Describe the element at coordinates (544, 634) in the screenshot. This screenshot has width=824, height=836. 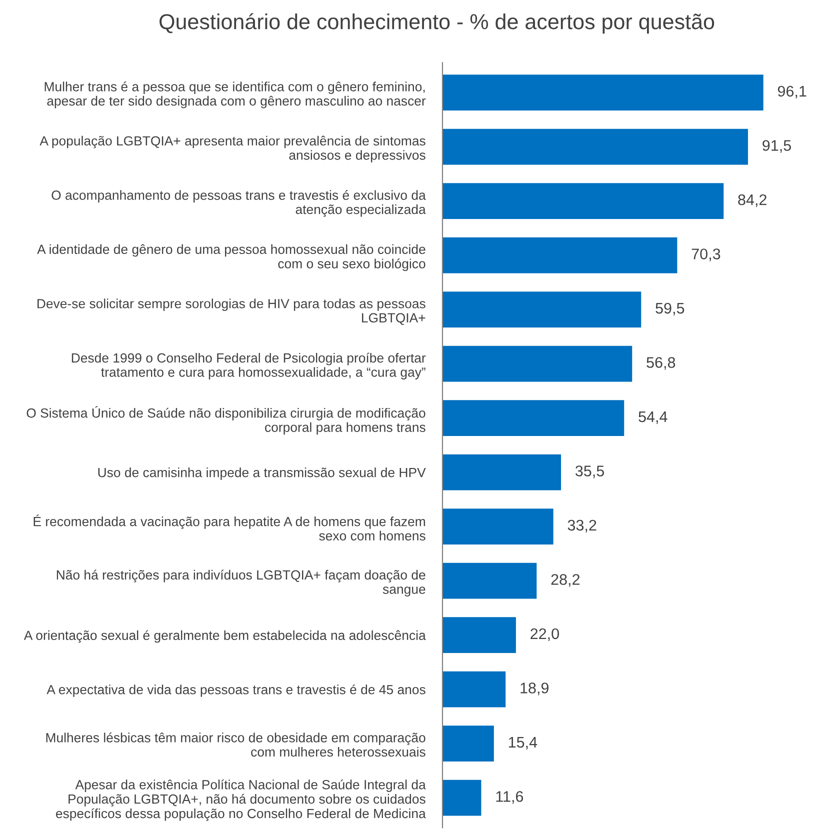
I see `data-label: 22,0` at that location.